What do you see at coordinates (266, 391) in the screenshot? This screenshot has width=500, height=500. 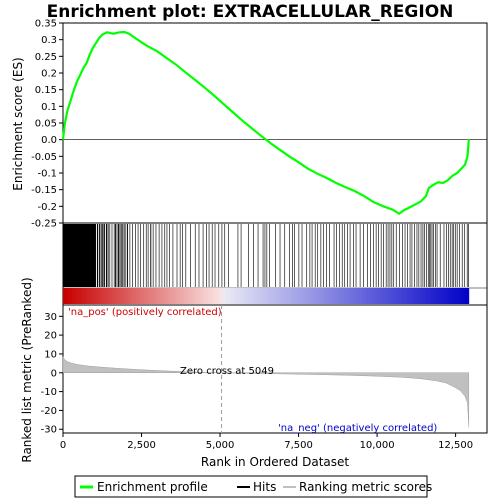 I see `ranking-metric-fill` at bounding box center [266, 391].